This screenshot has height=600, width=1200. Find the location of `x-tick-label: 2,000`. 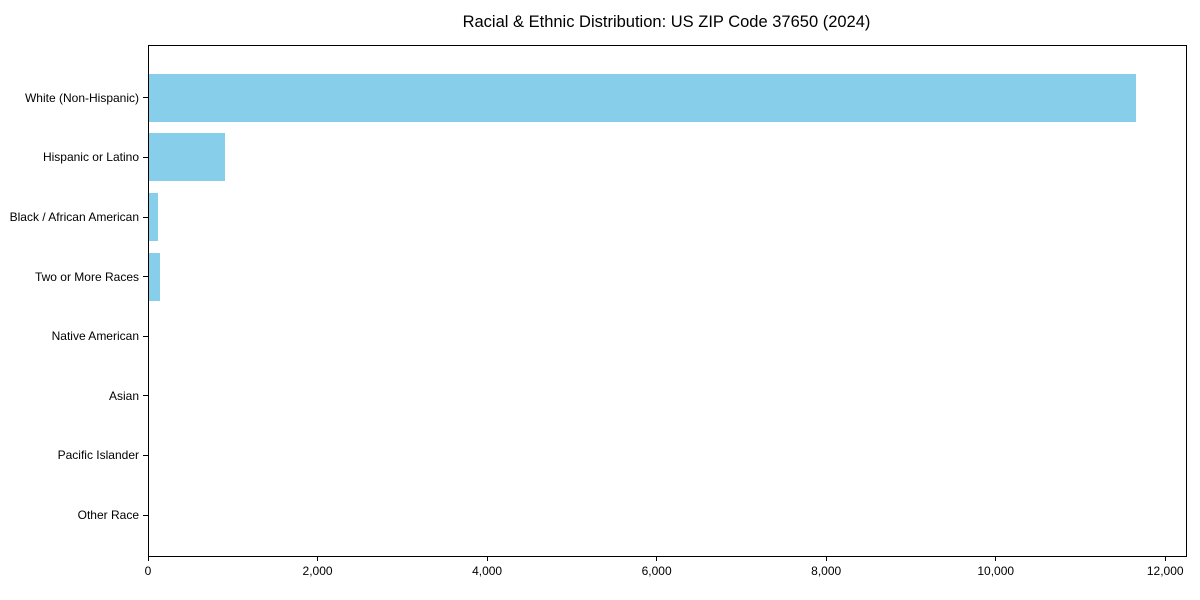

x-tick-label: 2,000 is located at coordinates (317, 571).